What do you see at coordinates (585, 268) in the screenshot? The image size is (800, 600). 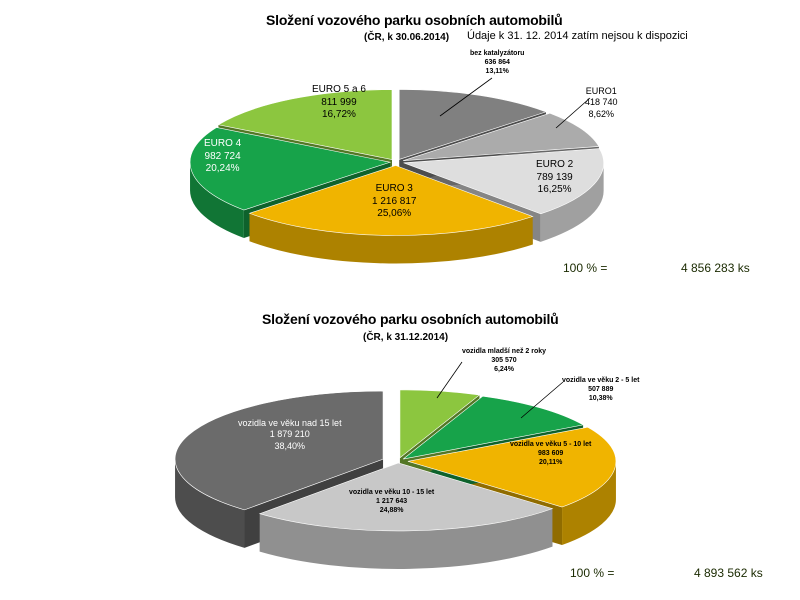 I see `chart1-total-label: 100 % =` at bounding box center [585, 268].